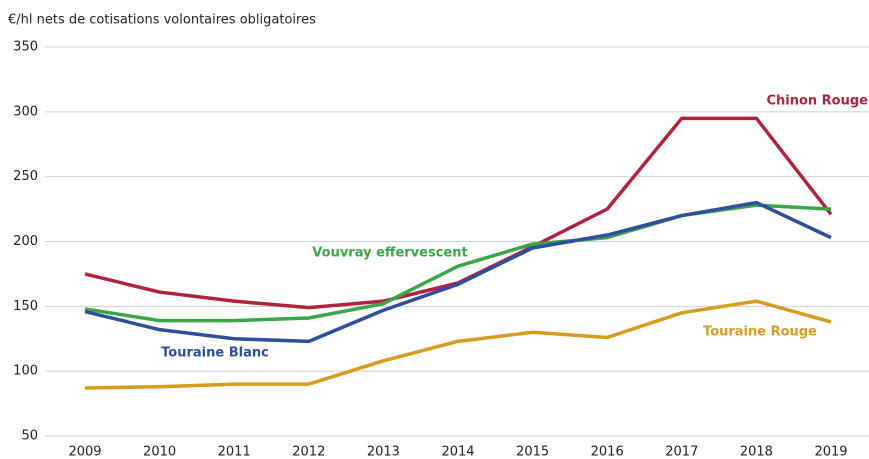 The height and width of the screenshot is (459, 869). What do you see at coordinates (830, 452) in the screenshot?
I see `x-tick-label: 2019` at bounding box center [830, 452].